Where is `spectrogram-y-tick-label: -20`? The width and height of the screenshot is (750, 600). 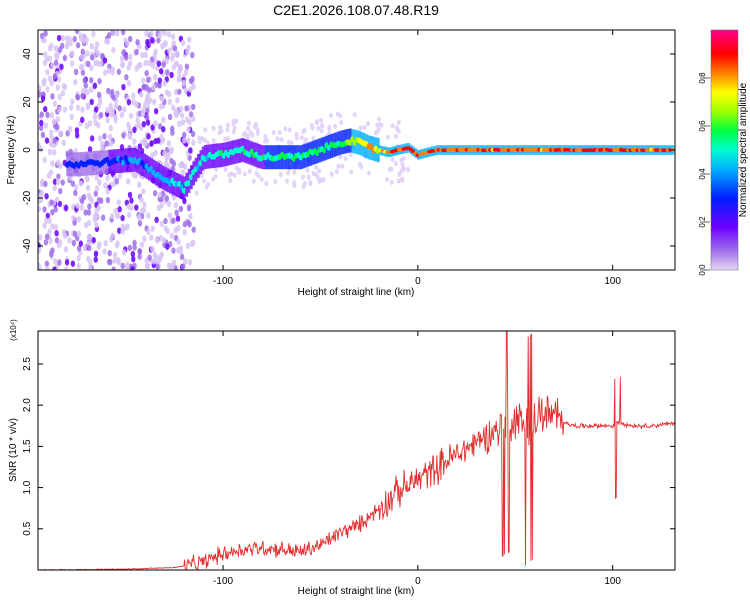 spectrogram-y-tick-label: -20 is located at coordinates (27, 197).